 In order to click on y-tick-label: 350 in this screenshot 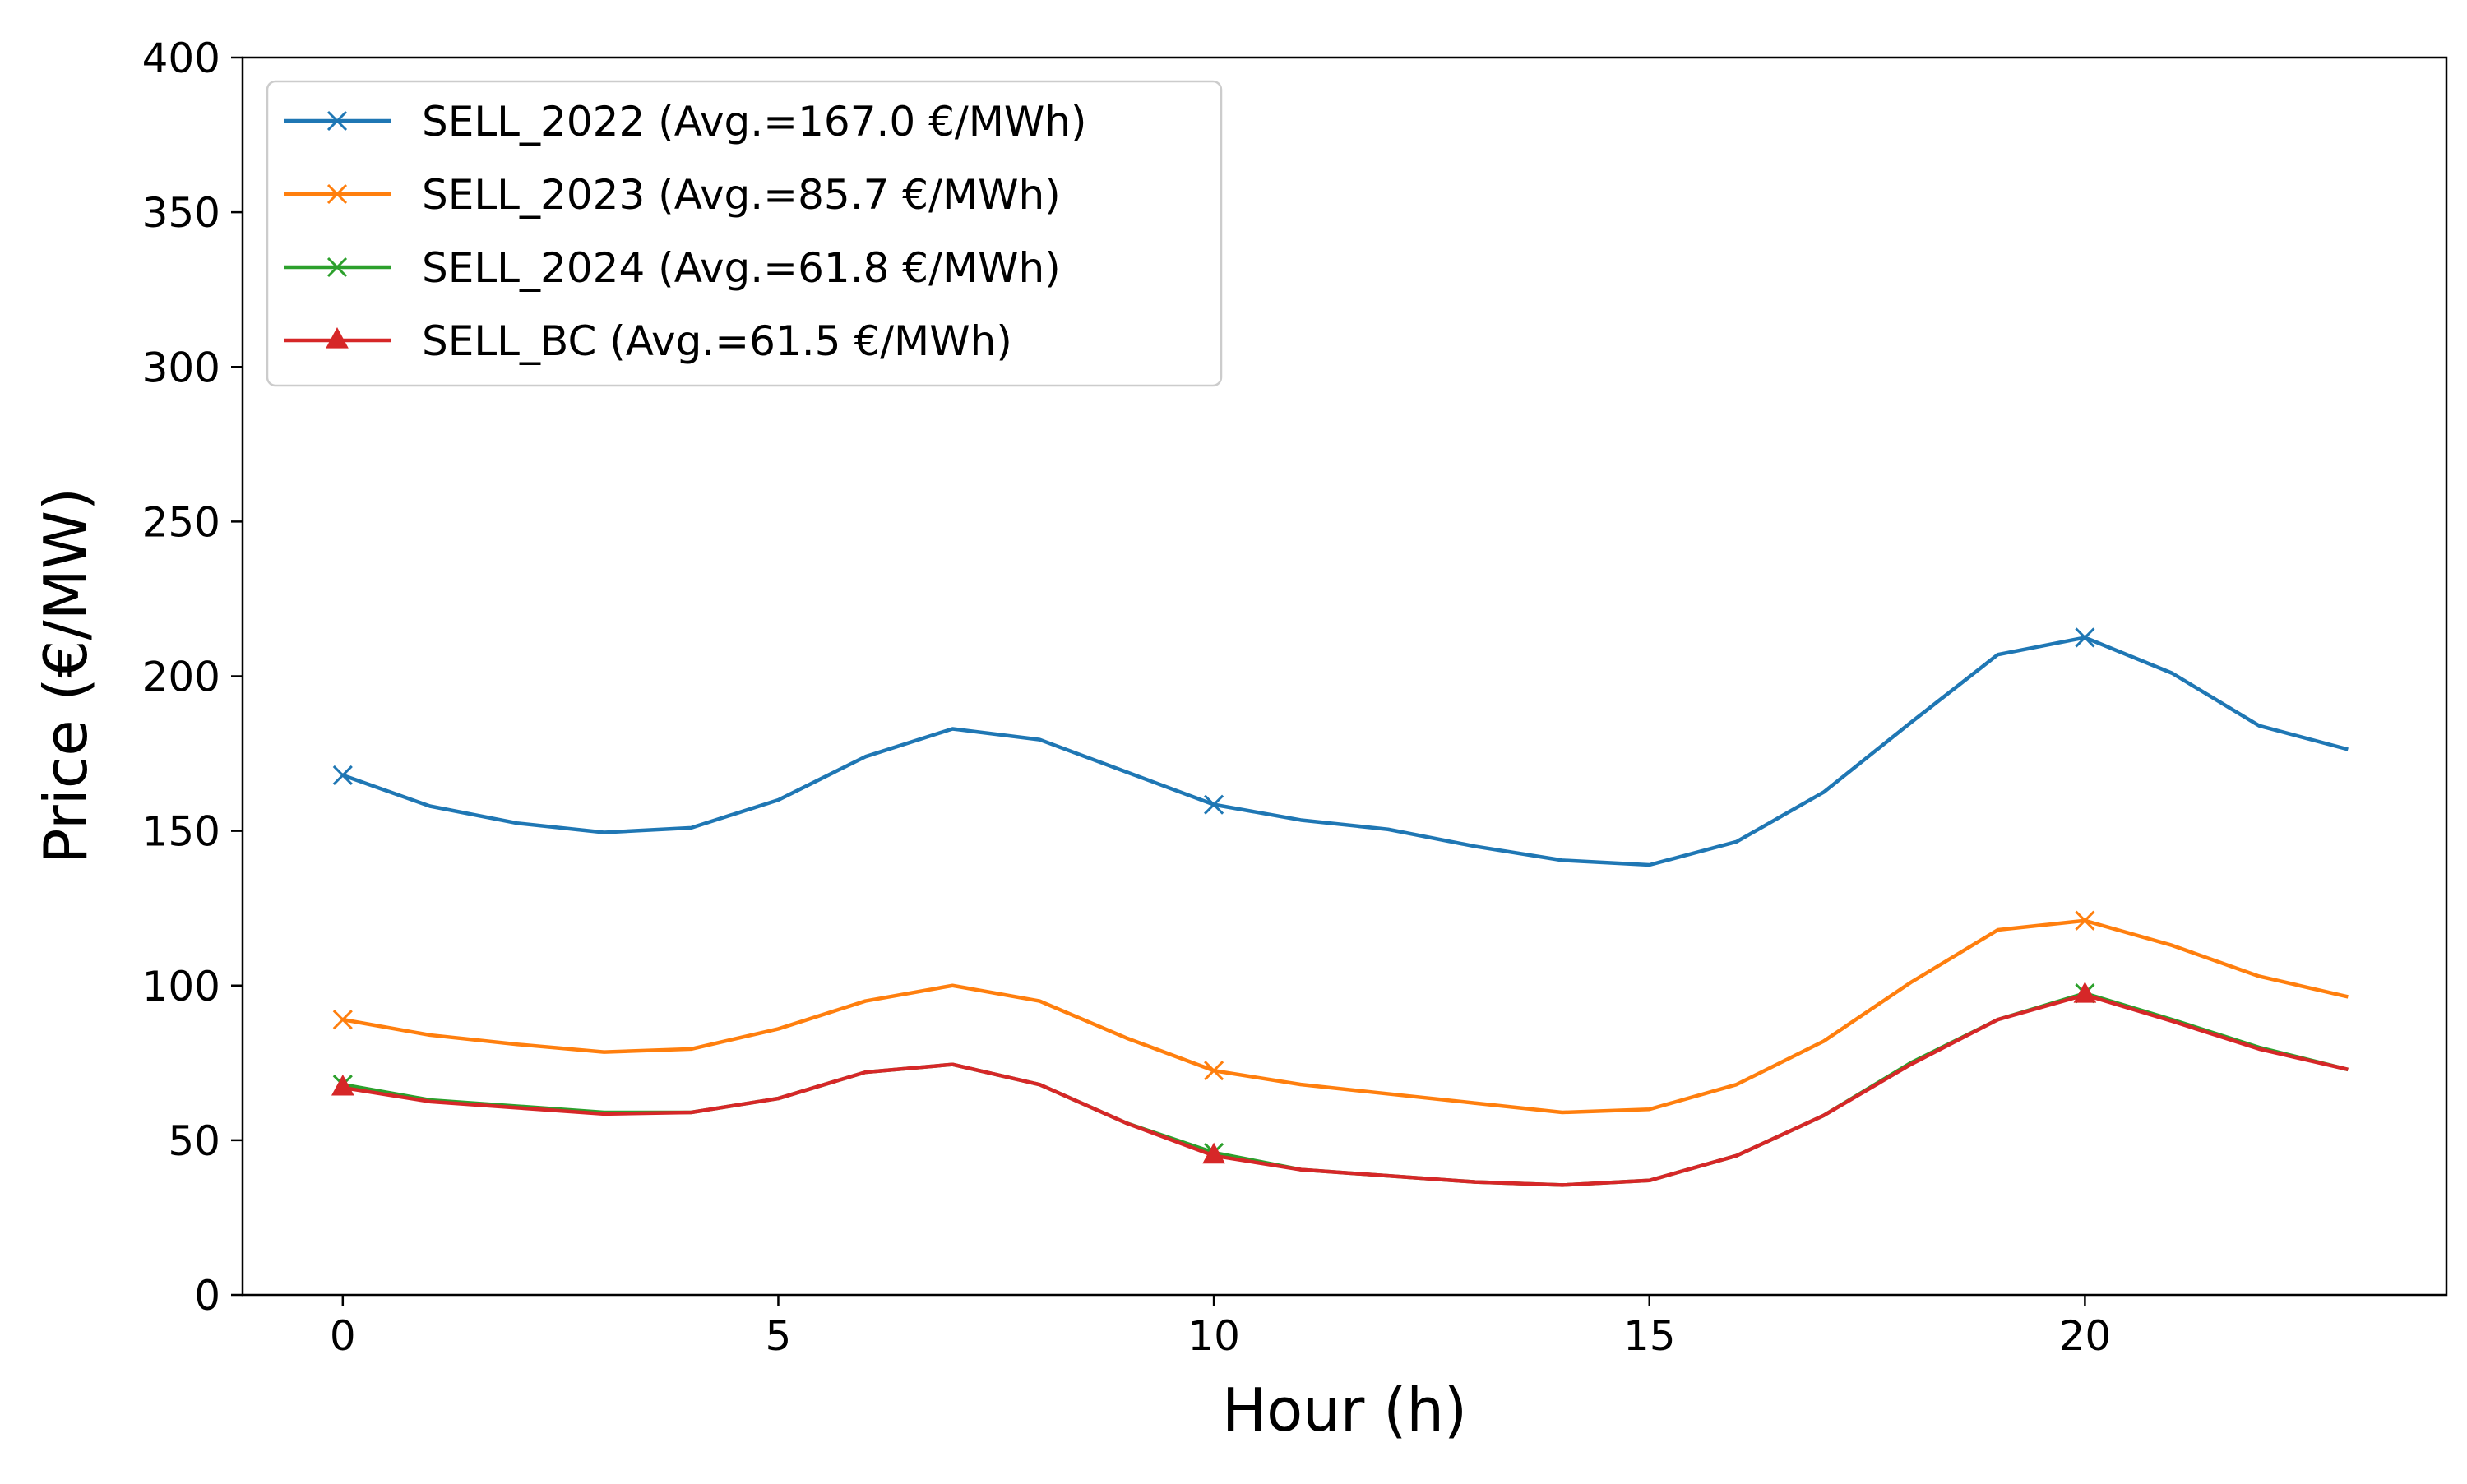, I will do `click(181, 213)`.